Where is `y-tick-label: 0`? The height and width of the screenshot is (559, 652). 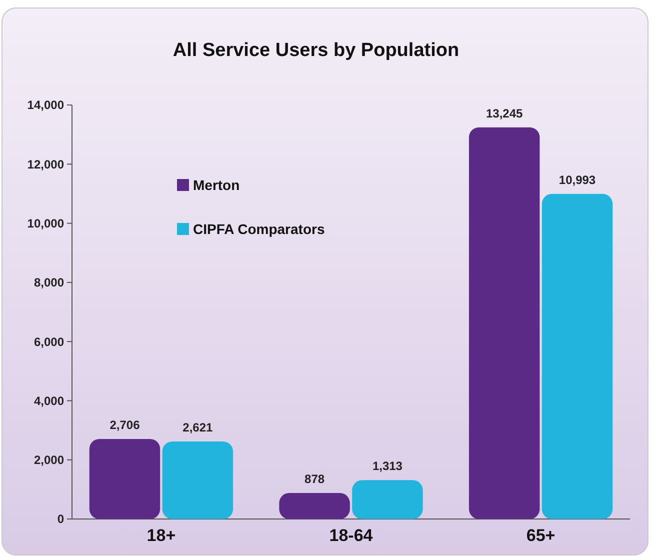 y-tick-label: 0 is located at coordinates (60, 519).